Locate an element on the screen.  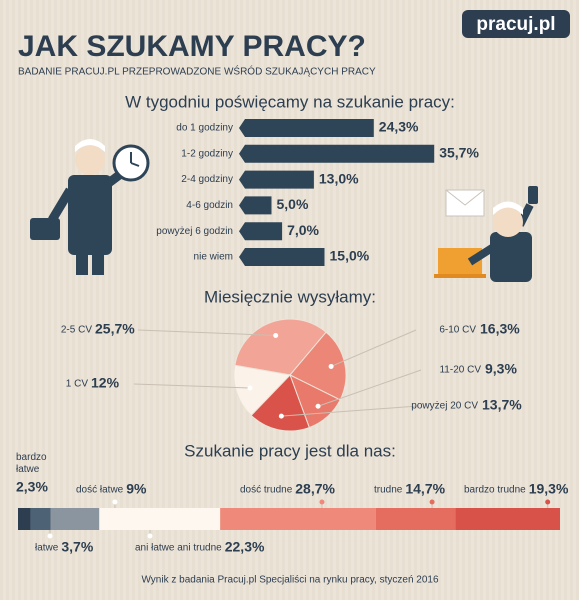
logo: pracuj.pl is located at coordinates (515, 24).